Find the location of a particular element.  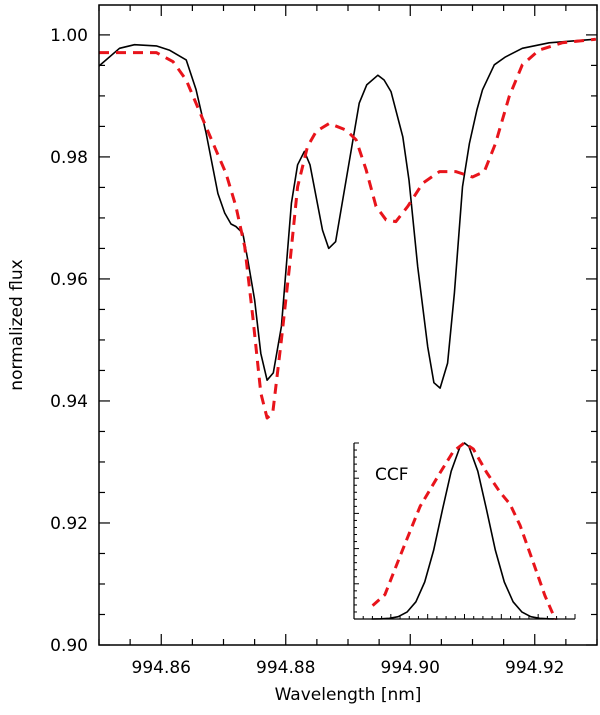

y-tick-label: 0.96 is located at coordinates (69, 280).